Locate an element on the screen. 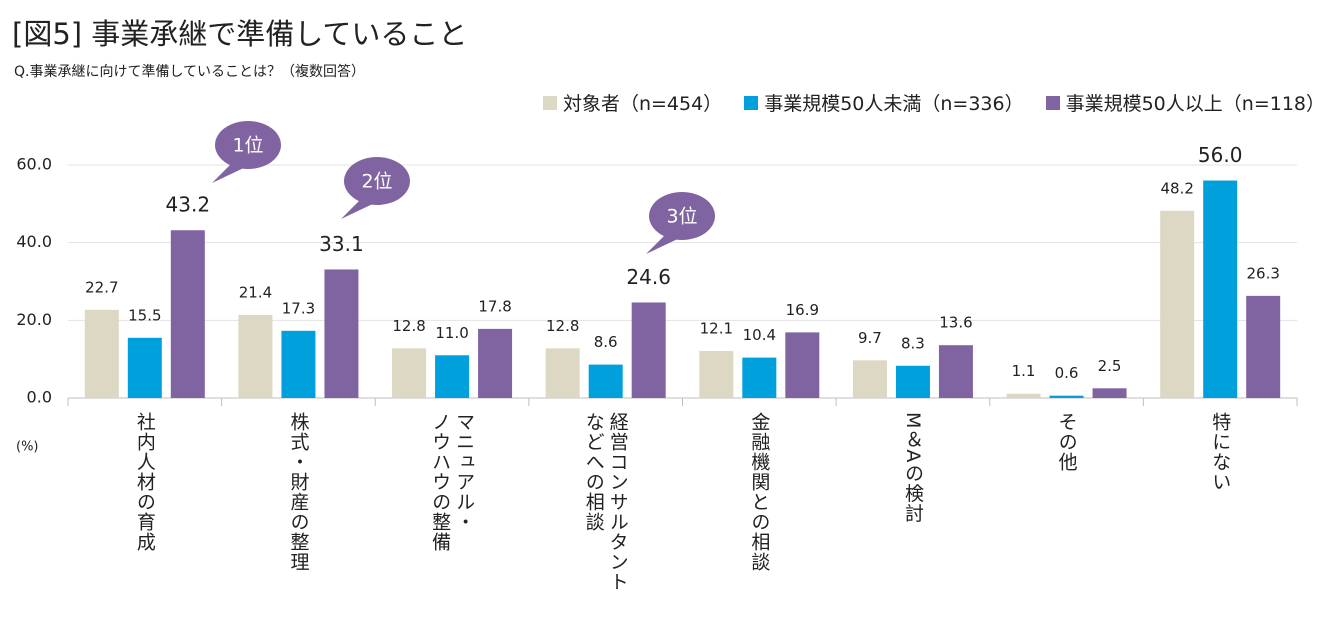 Image resolution: width=1339 pixels, height=628 pixels. value-label: 21.4 is located at coordinates (255, 292).